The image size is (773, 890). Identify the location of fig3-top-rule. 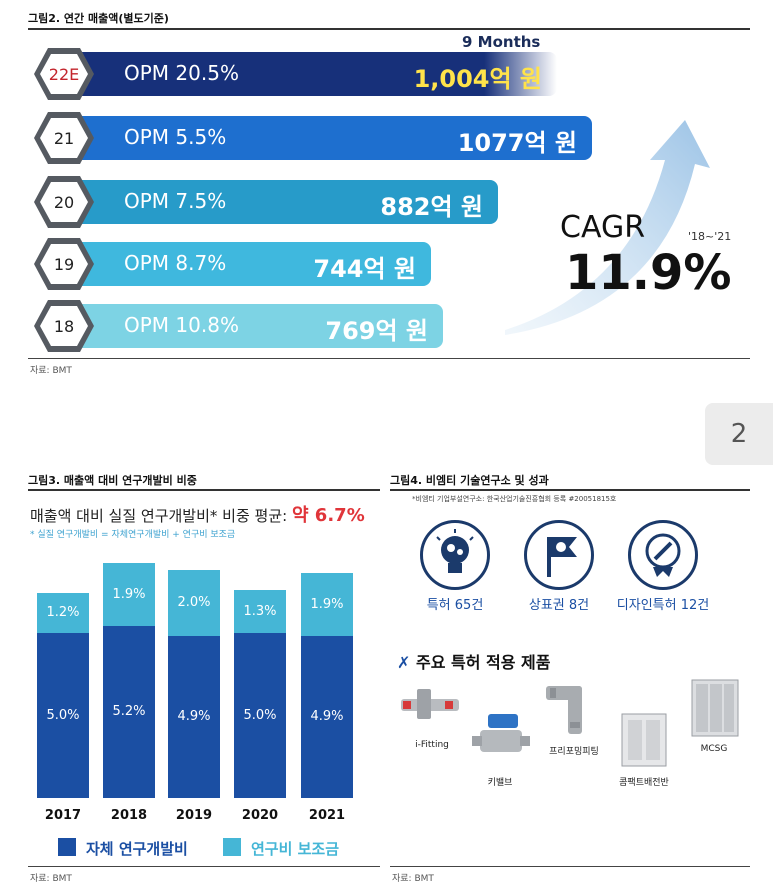
(204, 490).